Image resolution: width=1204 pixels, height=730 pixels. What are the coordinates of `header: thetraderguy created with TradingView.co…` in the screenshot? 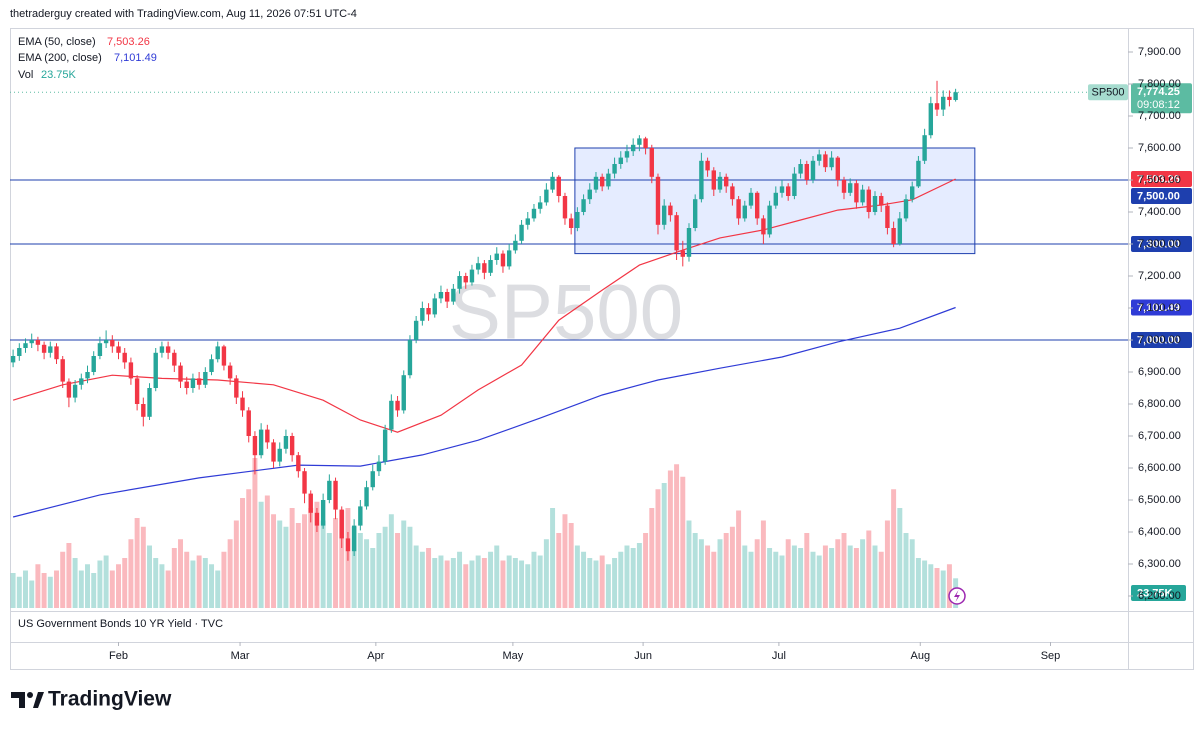 It's located at (183, 14).